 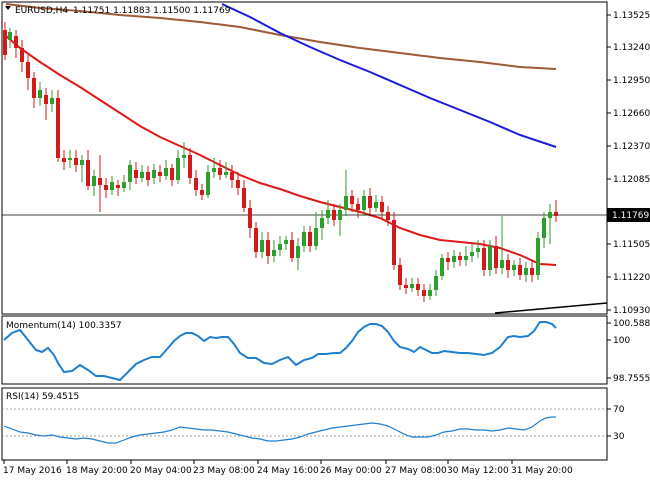 What do you see at coordinates (551, 308) in the screenshot?
I see `support-trendline` at bounding box center [551, 308].